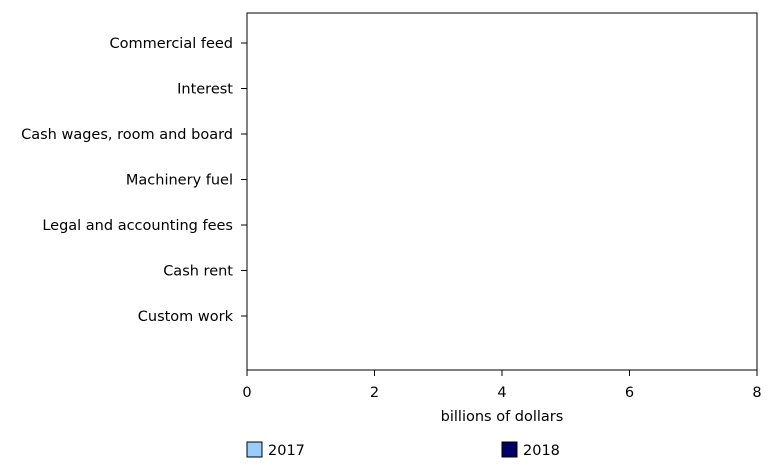  Describe the element at coordinates (374, 393) in the screenshot. I see `x-tick-label: 2` at that location.